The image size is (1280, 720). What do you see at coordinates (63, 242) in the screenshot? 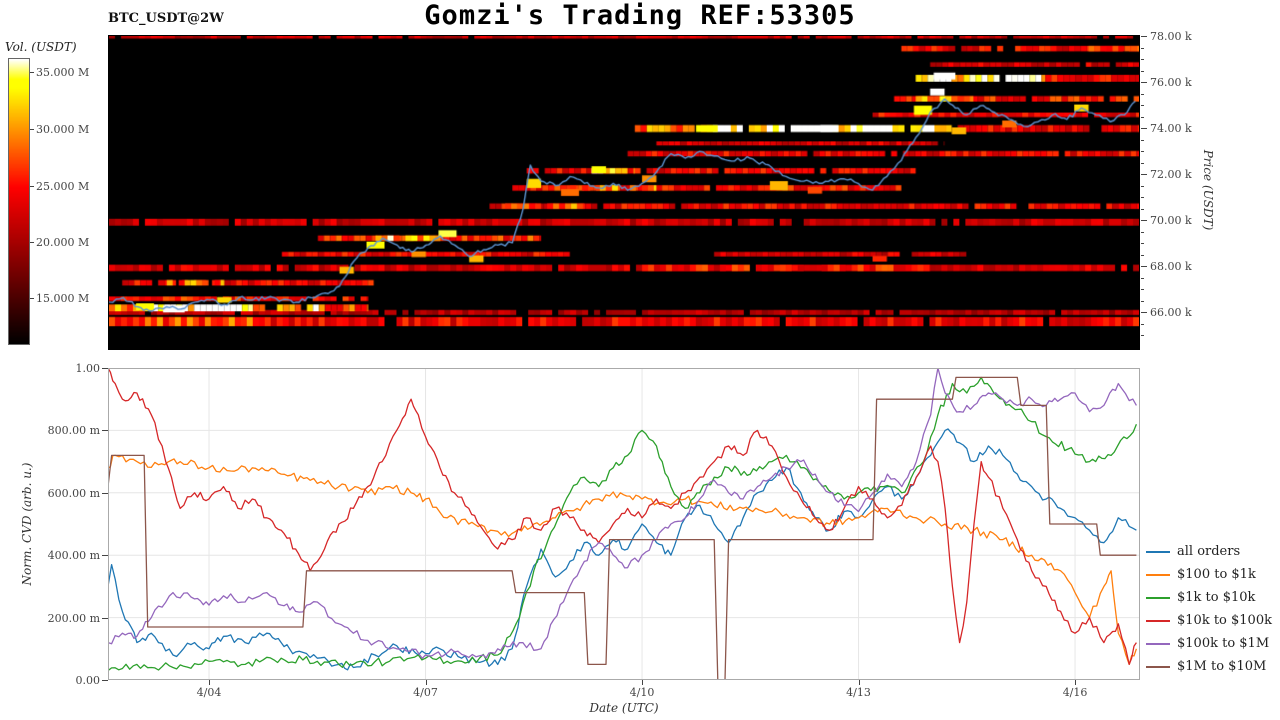
I see `colorbar-tick-label: 20.000 M` at bounding box center [63, 242].